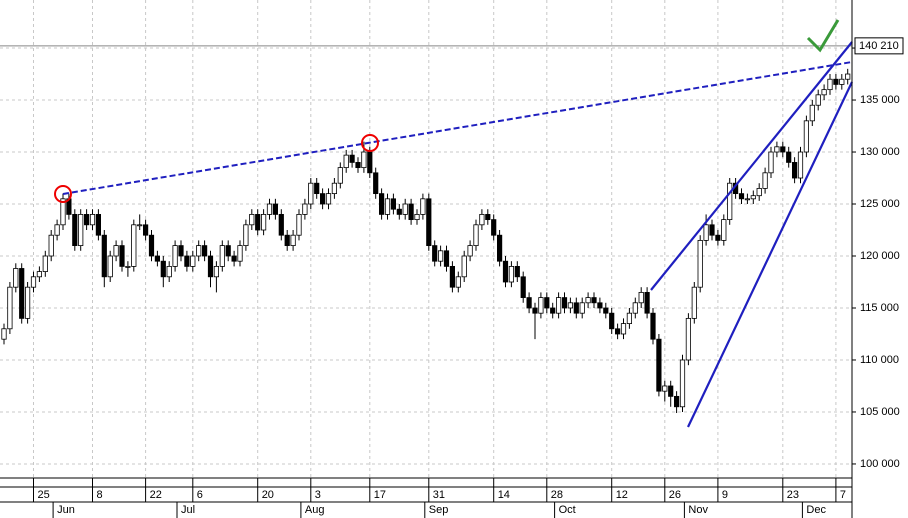  I want to click on month-label: Nov, so click(698, 510).